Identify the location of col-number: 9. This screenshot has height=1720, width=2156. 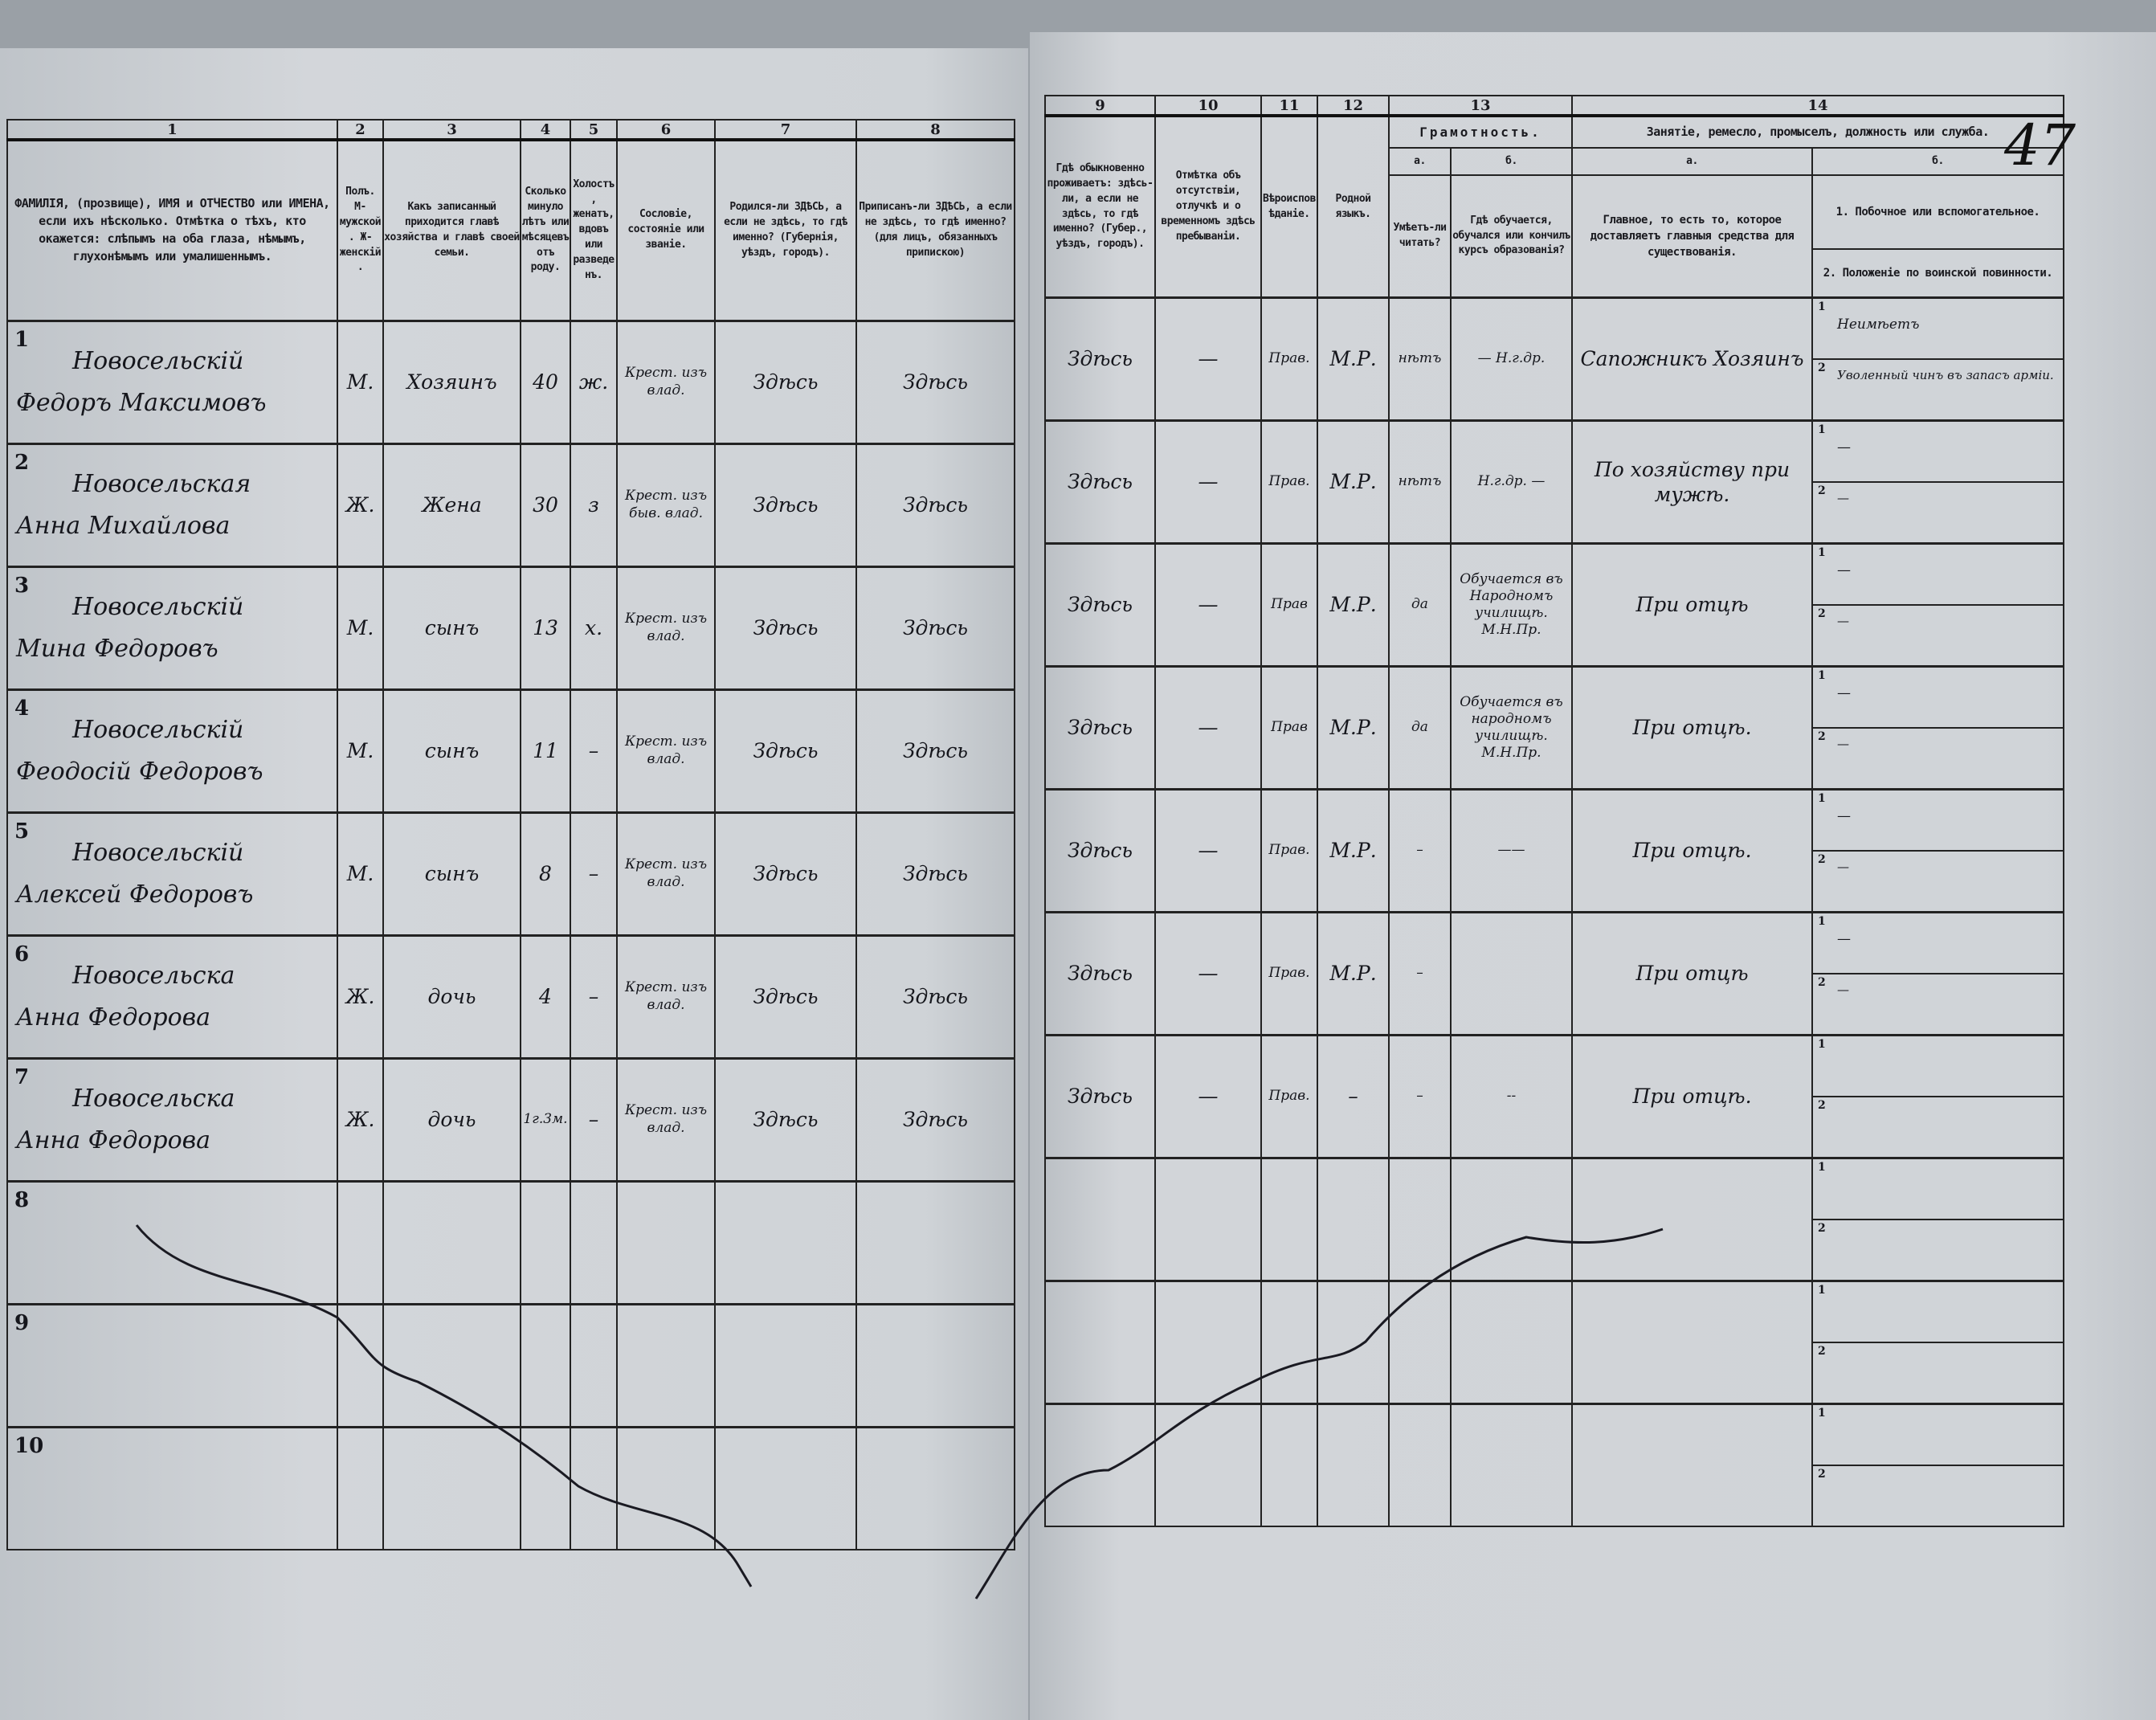
(1100, 106).